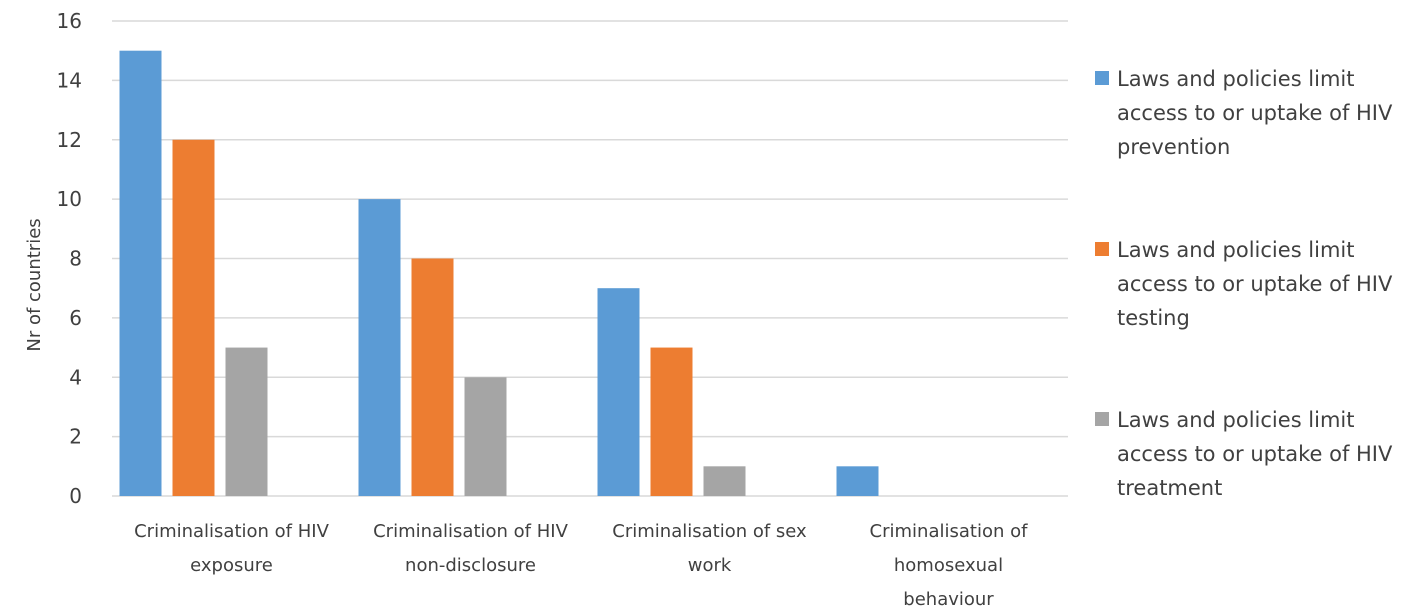  I want to click on y-axis-ticks: 0 2 4 6 8 10 12 14 16, so click(69, 258).